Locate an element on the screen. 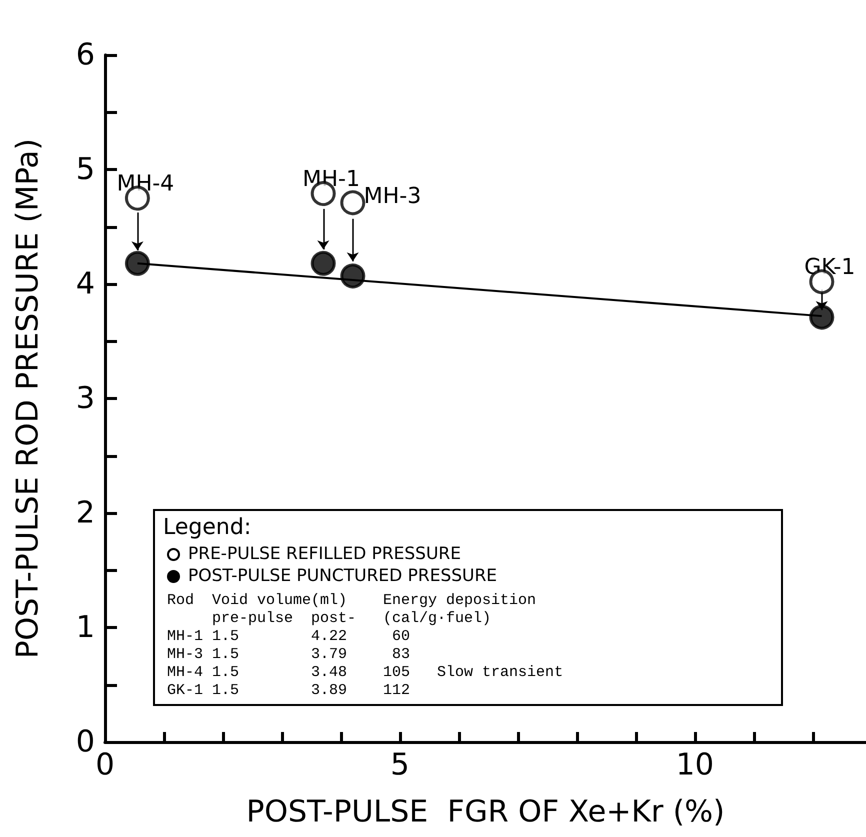 This screenshot has height=837, width=866. y-tick-label: 2 is located at coordinates (85, 513).